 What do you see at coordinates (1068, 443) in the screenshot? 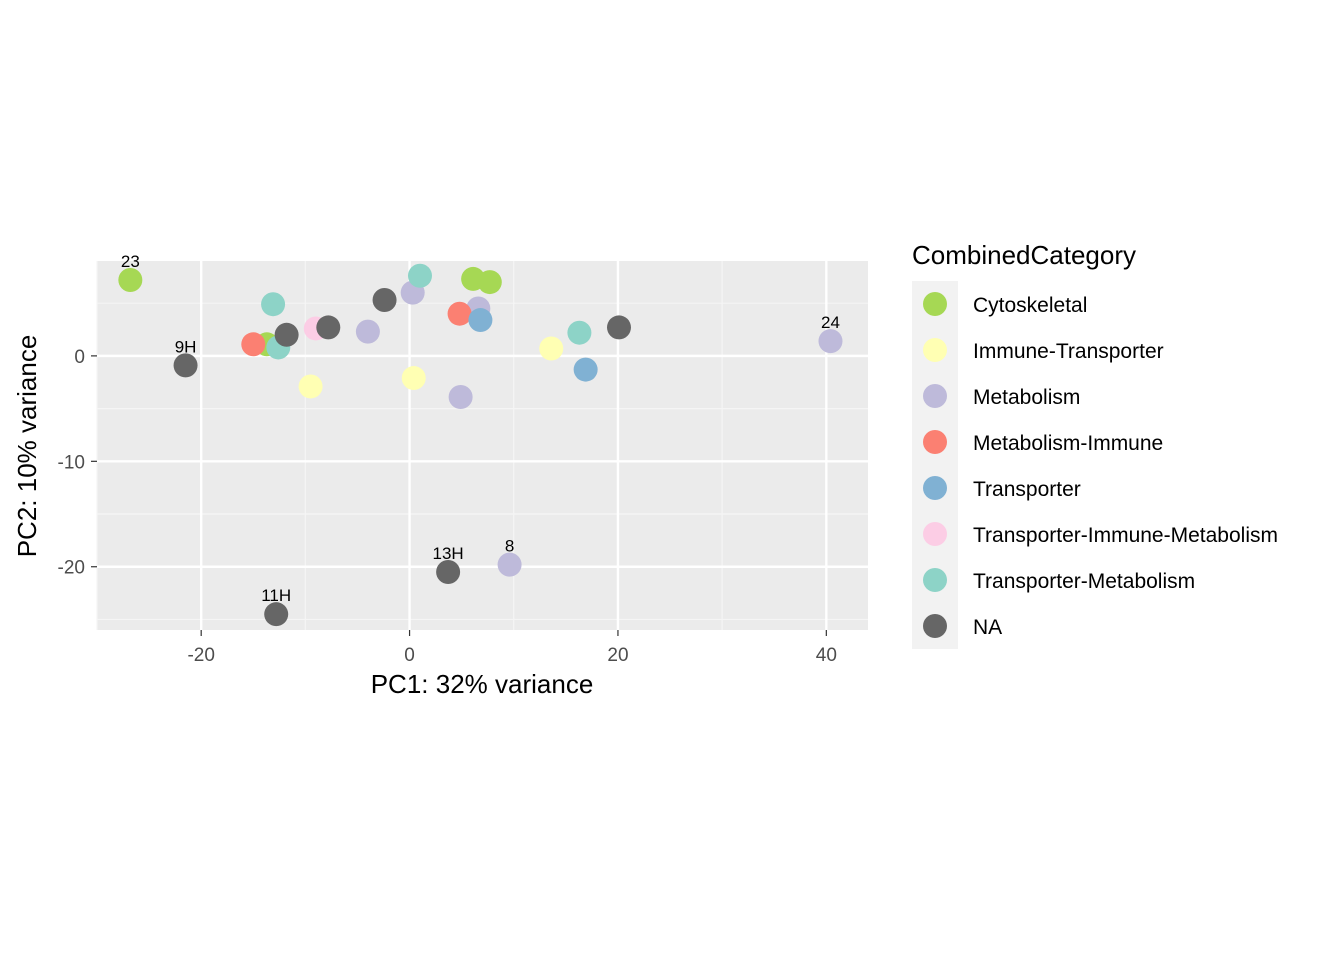
I see `legend-label-metabolism-immune: Metabolism-Immune` at bounding box center [1068, 443].